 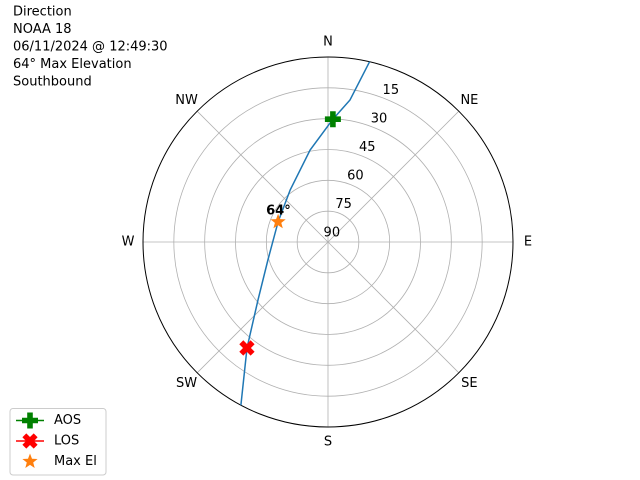 I want to click on info-text: 06/11/2024 @ 12:49:30, so click(x=90, y=47).